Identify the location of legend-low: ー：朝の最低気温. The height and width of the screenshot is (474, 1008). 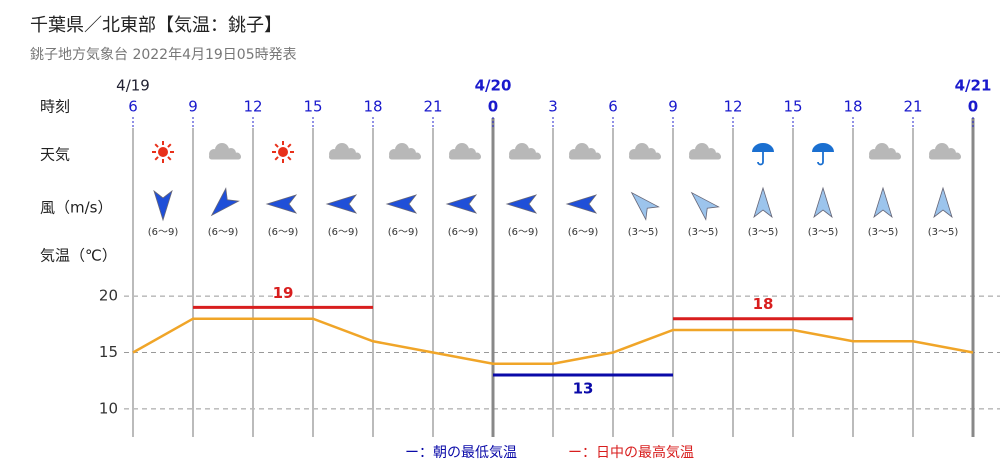
(461, 453).